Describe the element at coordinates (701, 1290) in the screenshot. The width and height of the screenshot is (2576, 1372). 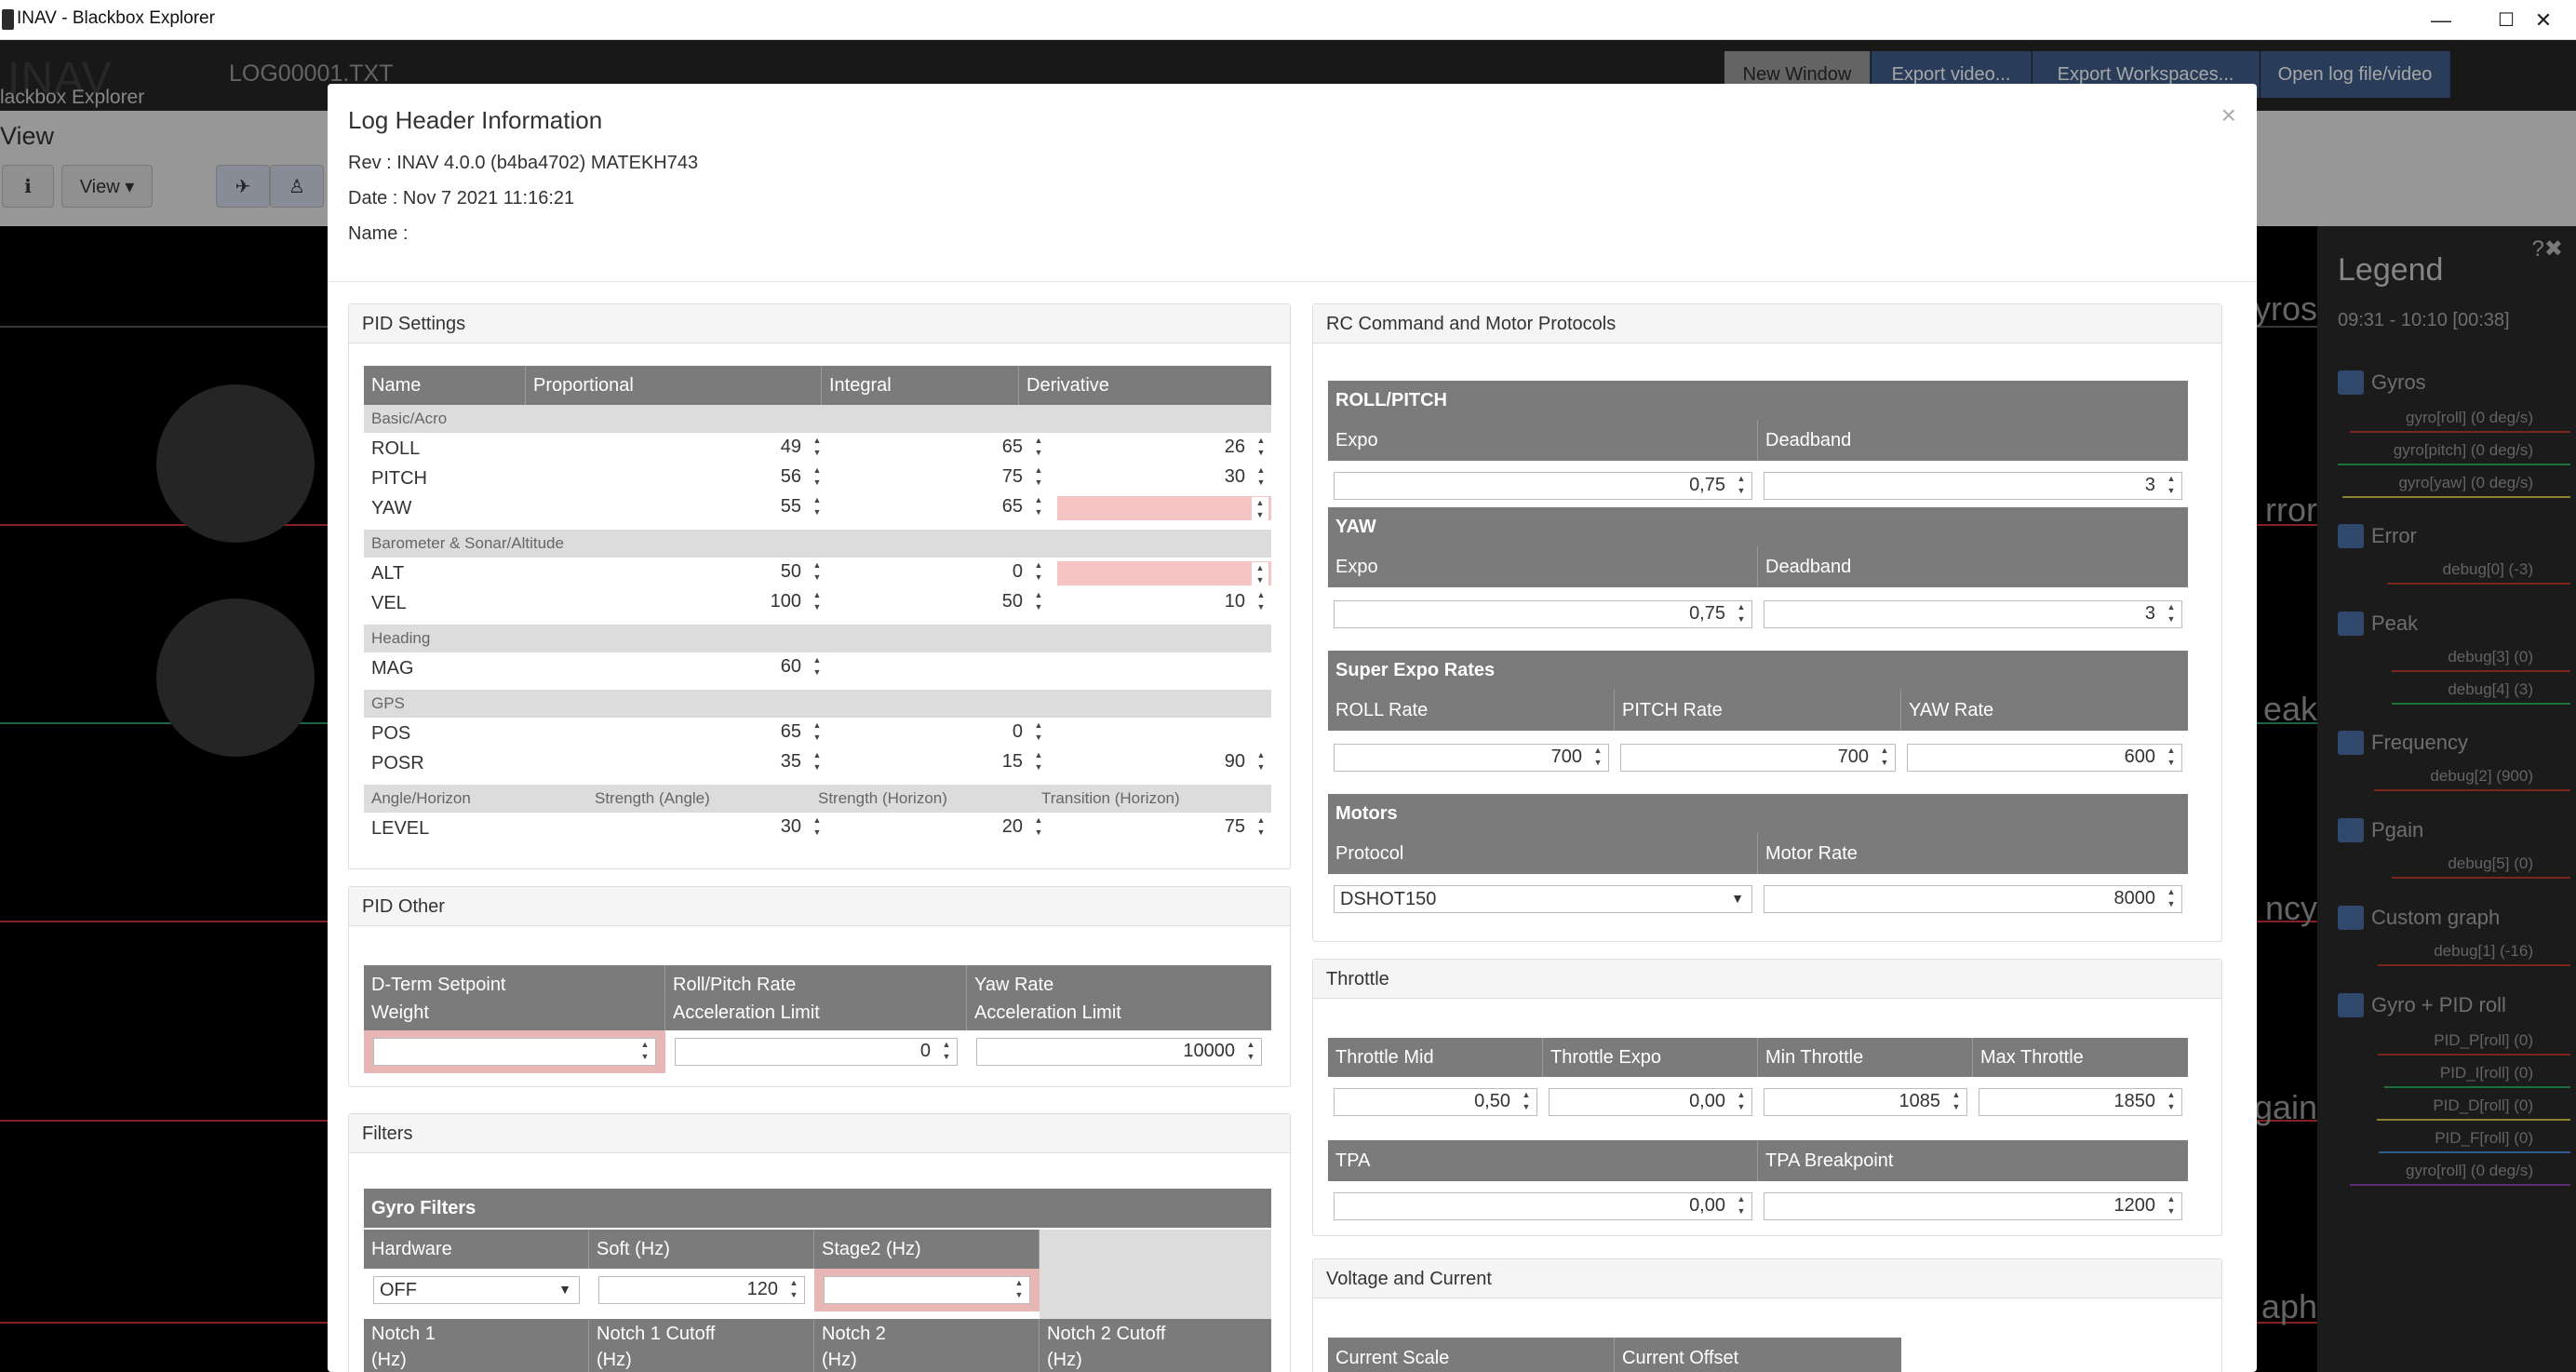
I see `soft-filter-input: 120 ▲ ▼` at that location.